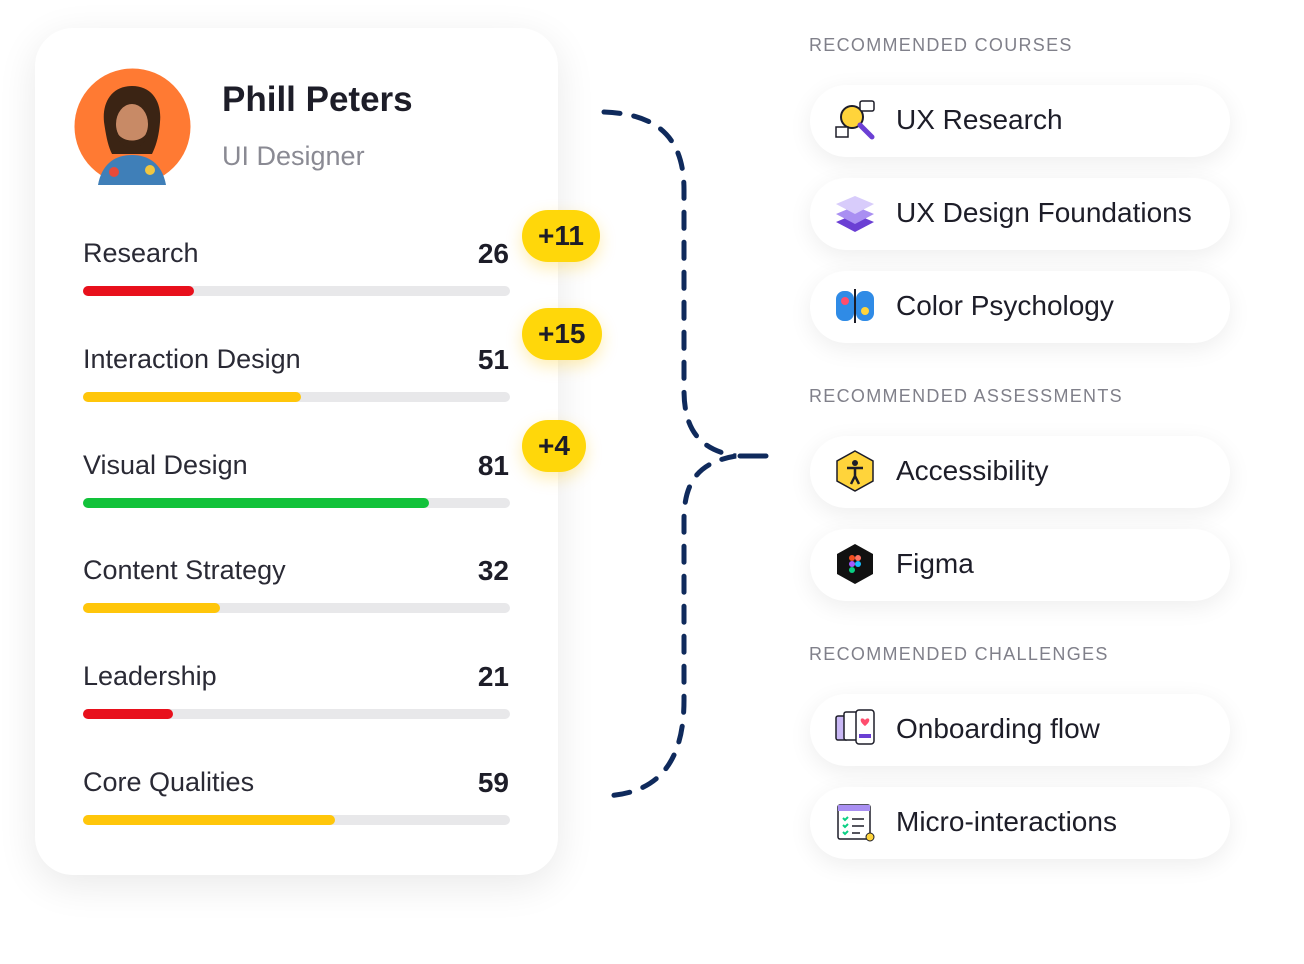  Describe the element at coordinates (966, 396) in the screenshot. I see `section-title: RECOMMENDED ASSESSMENTS` at that location.